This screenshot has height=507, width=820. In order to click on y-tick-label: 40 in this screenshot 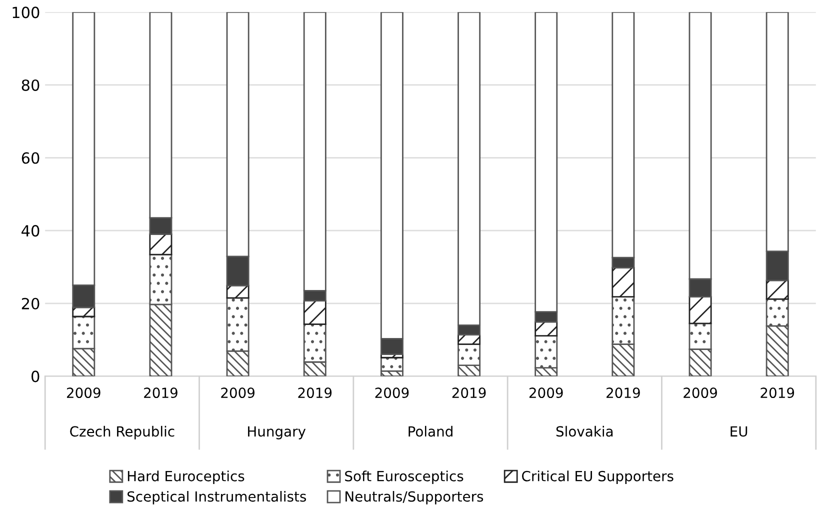, I will do `click(31, 231)`.